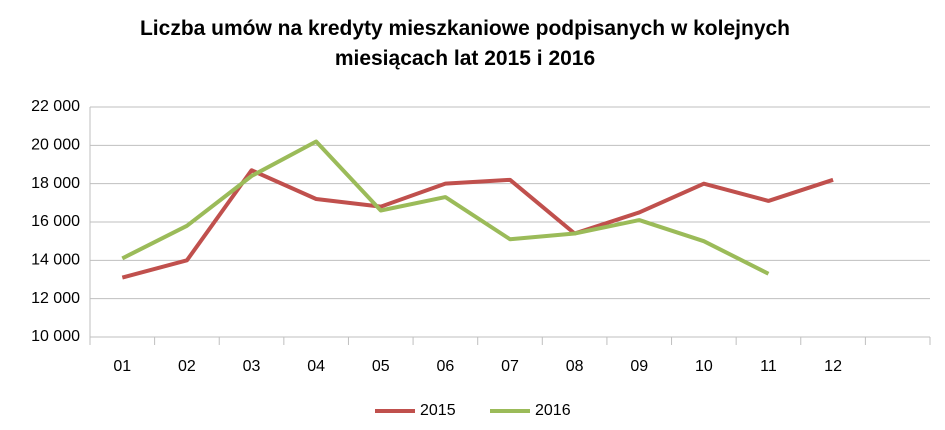  What do you see at coordinates (55, 221) in the screenshot?
I see `y-tick-label: 16 000` at bounding box center [55, 221].